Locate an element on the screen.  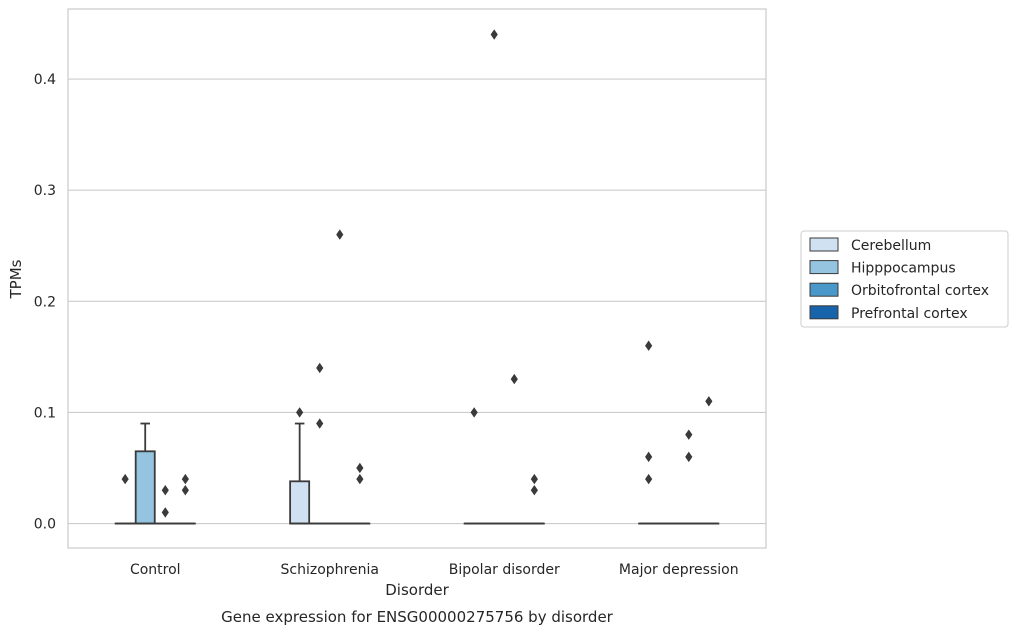
y-tick-label: 0.4 is located at coordinates (45, 80).